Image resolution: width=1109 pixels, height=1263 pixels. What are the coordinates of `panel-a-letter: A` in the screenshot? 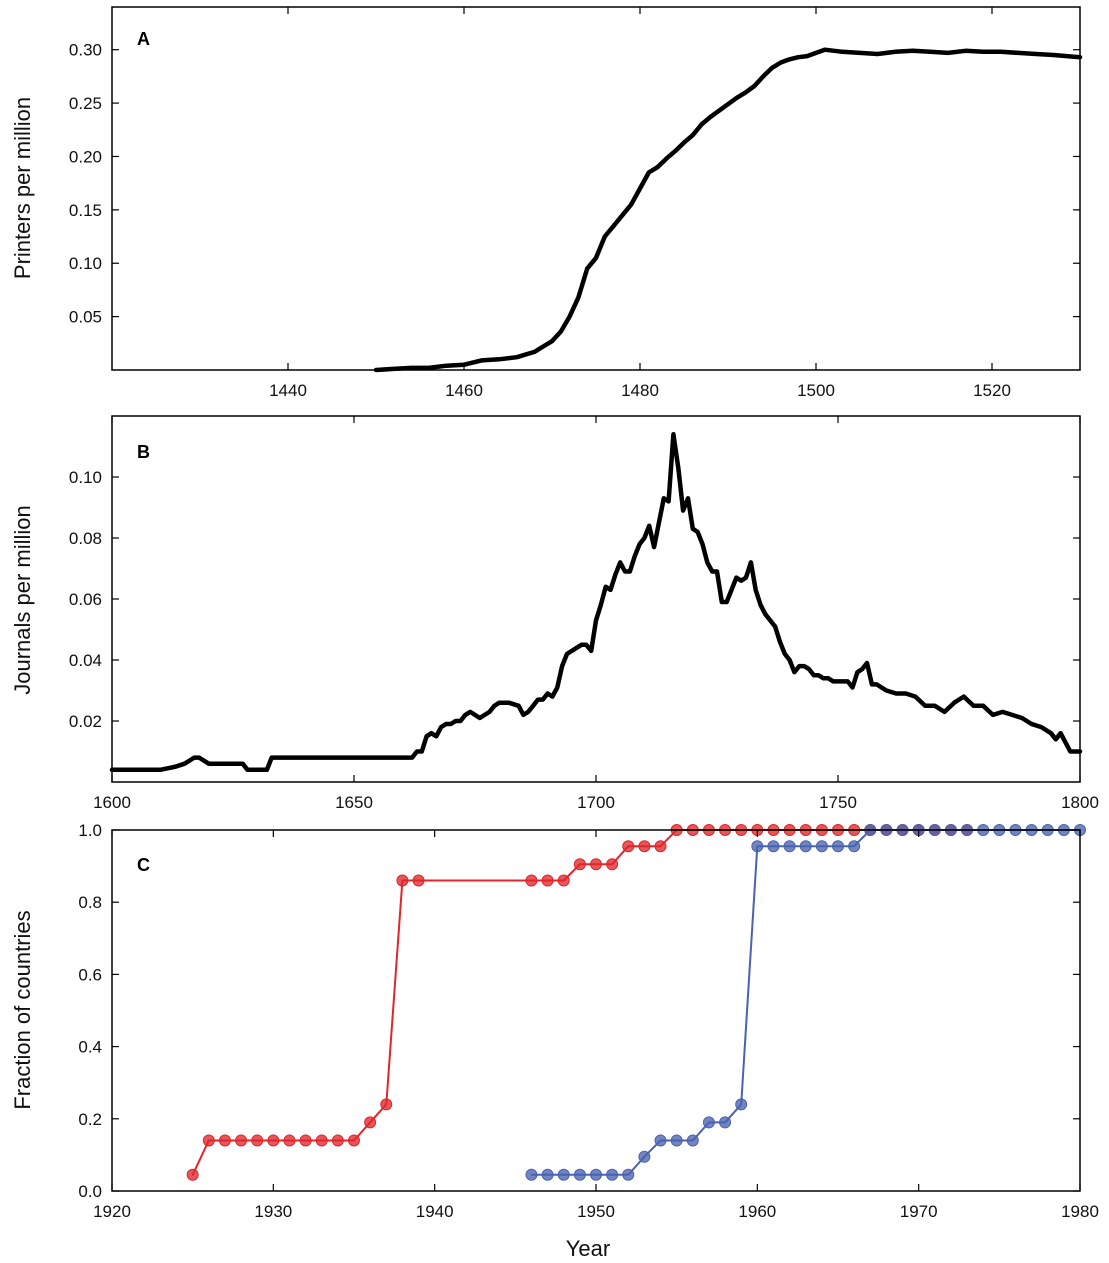 It's located at (143, 39).